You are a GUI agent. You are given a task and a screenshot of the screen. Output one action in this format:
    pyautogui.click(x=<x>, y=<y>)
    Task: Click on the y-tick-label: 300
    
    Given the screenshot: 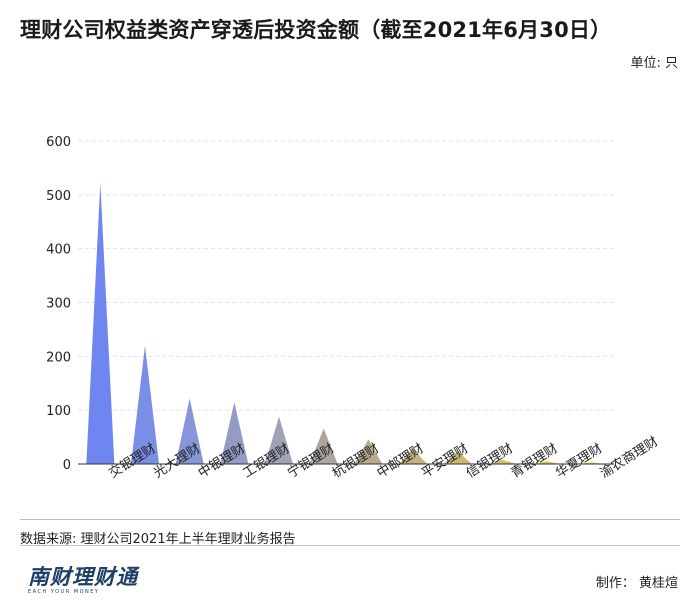 What is the action you would take?
    pyautogui.click(x=58, y=304)
    